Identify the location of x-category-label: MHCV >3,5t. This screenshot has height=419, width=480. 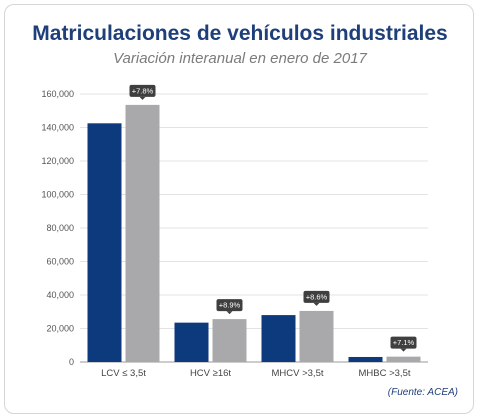
(297, 373).